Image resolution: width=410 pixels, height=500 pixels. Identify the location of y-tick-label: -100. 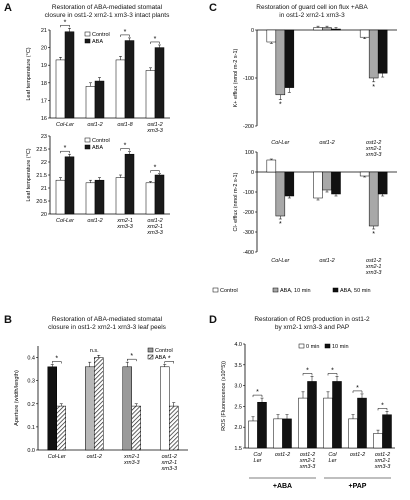
(248, 79).